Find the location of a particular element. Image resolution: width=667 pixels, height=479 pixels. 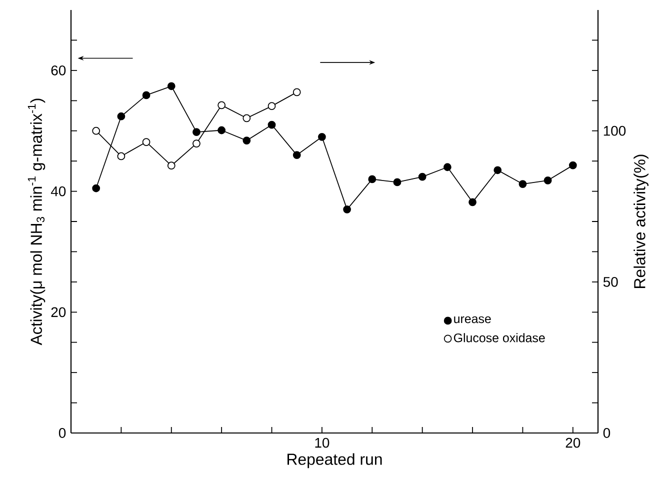

y2-tick-label: 50 is located at coordinates (610, 281).